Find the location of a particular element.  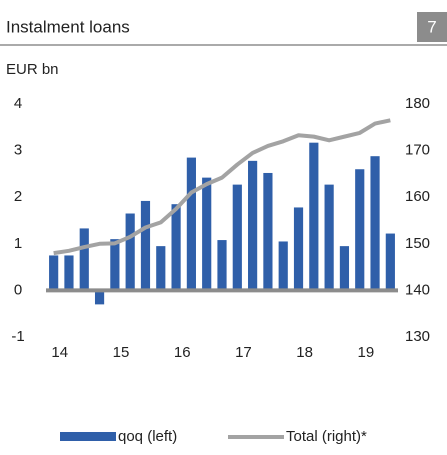

x-tick-label: 15 is located at coordinates (121, 352).